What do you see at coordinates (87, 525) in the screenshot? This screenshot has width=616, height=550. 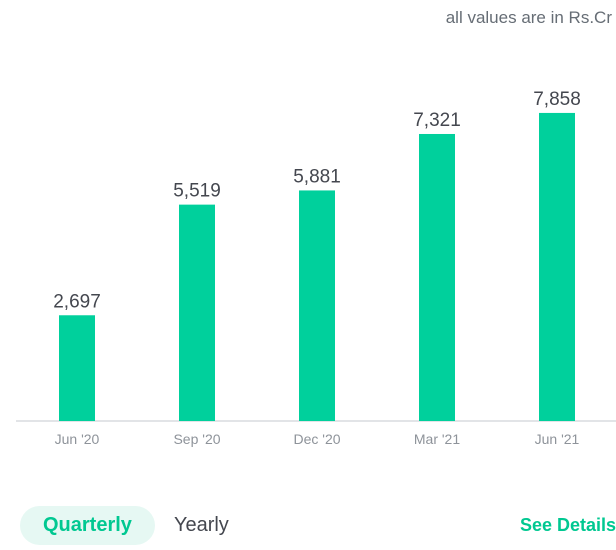 I see `quarterly-tab: Quarterly` at bounding box center [87, 525].